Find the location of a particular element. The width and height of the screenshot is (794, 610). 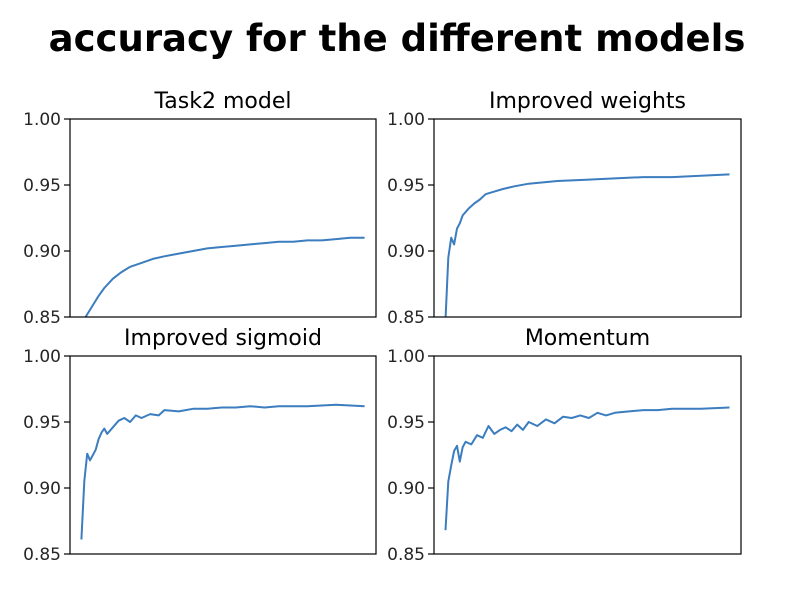

subplot-title: Momentum is located at coordinates (587, 338).